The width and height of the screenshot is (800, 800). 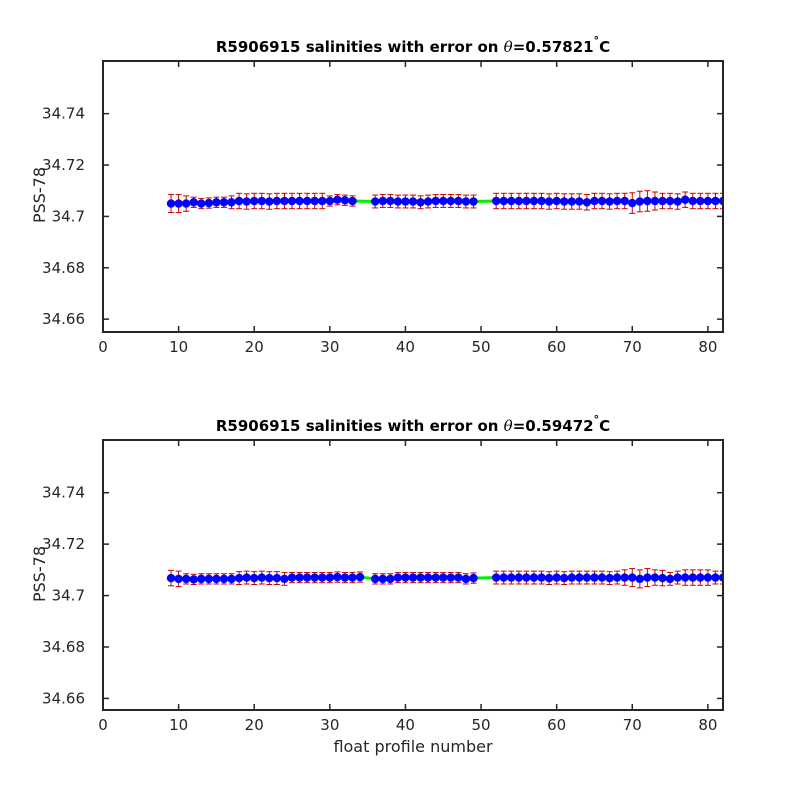 What do you see at coordinates (178, 725) in the screenshot?
I see `x-tick-label: 10` at bounding box center [178, 725].